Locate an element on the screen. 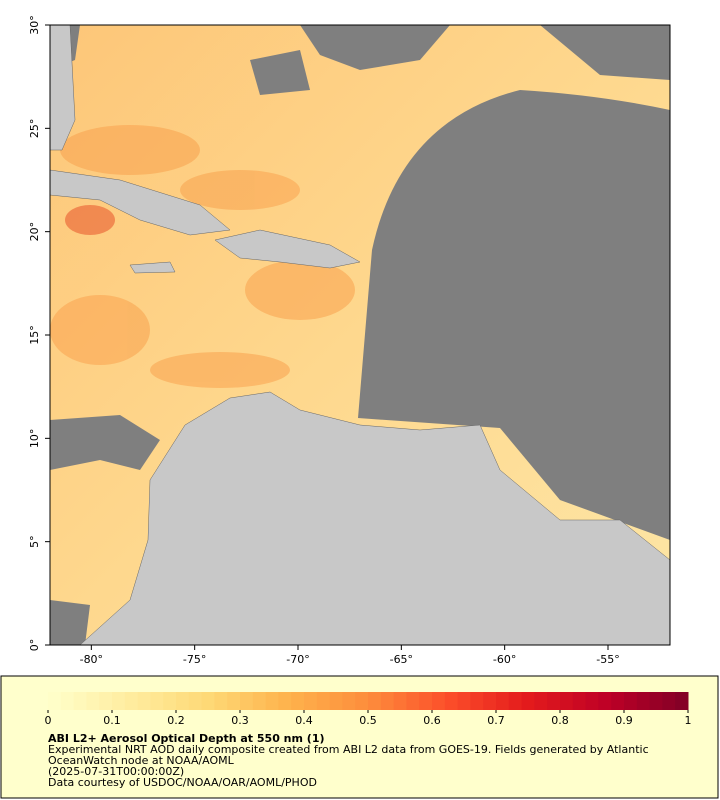  y-tick-label: 25° is located at coordinates (34, 129).